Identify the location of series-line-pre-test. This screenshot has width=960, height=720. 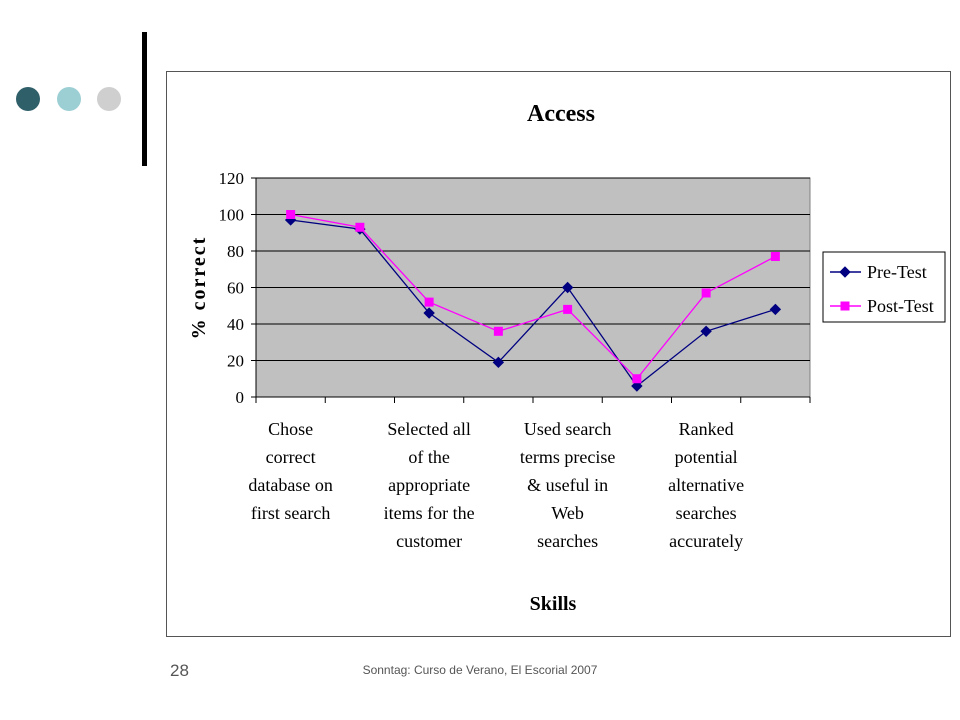
(533, 303).